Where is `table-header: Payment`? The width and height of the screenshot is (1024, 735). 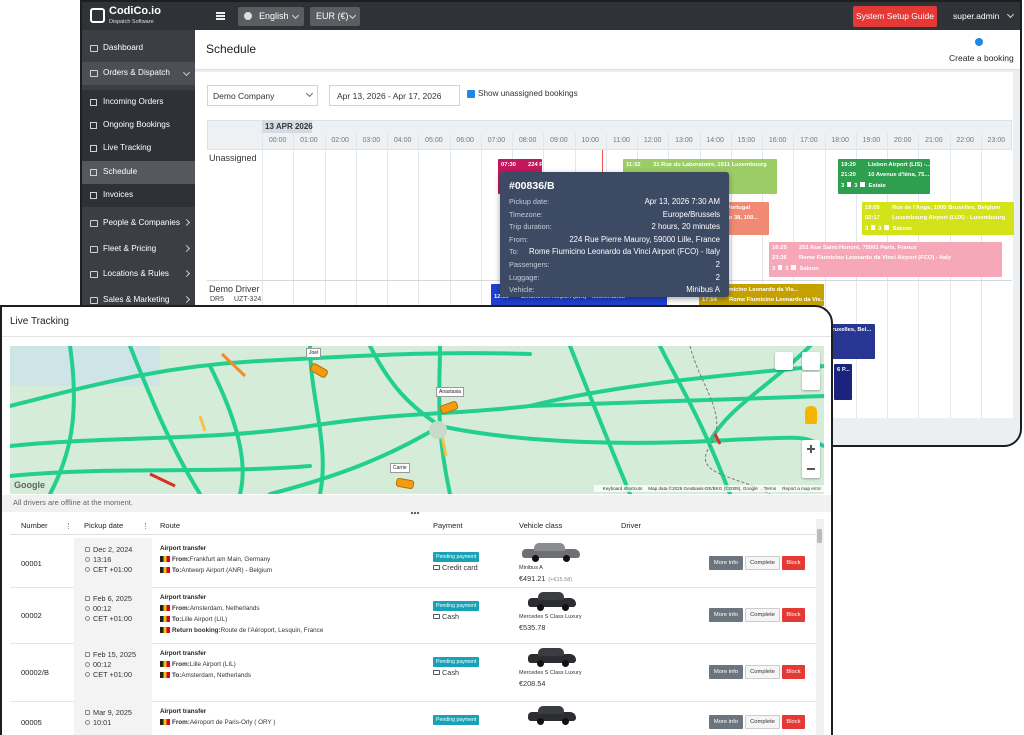 table-header: Payment is located at coordinates (448, 525).